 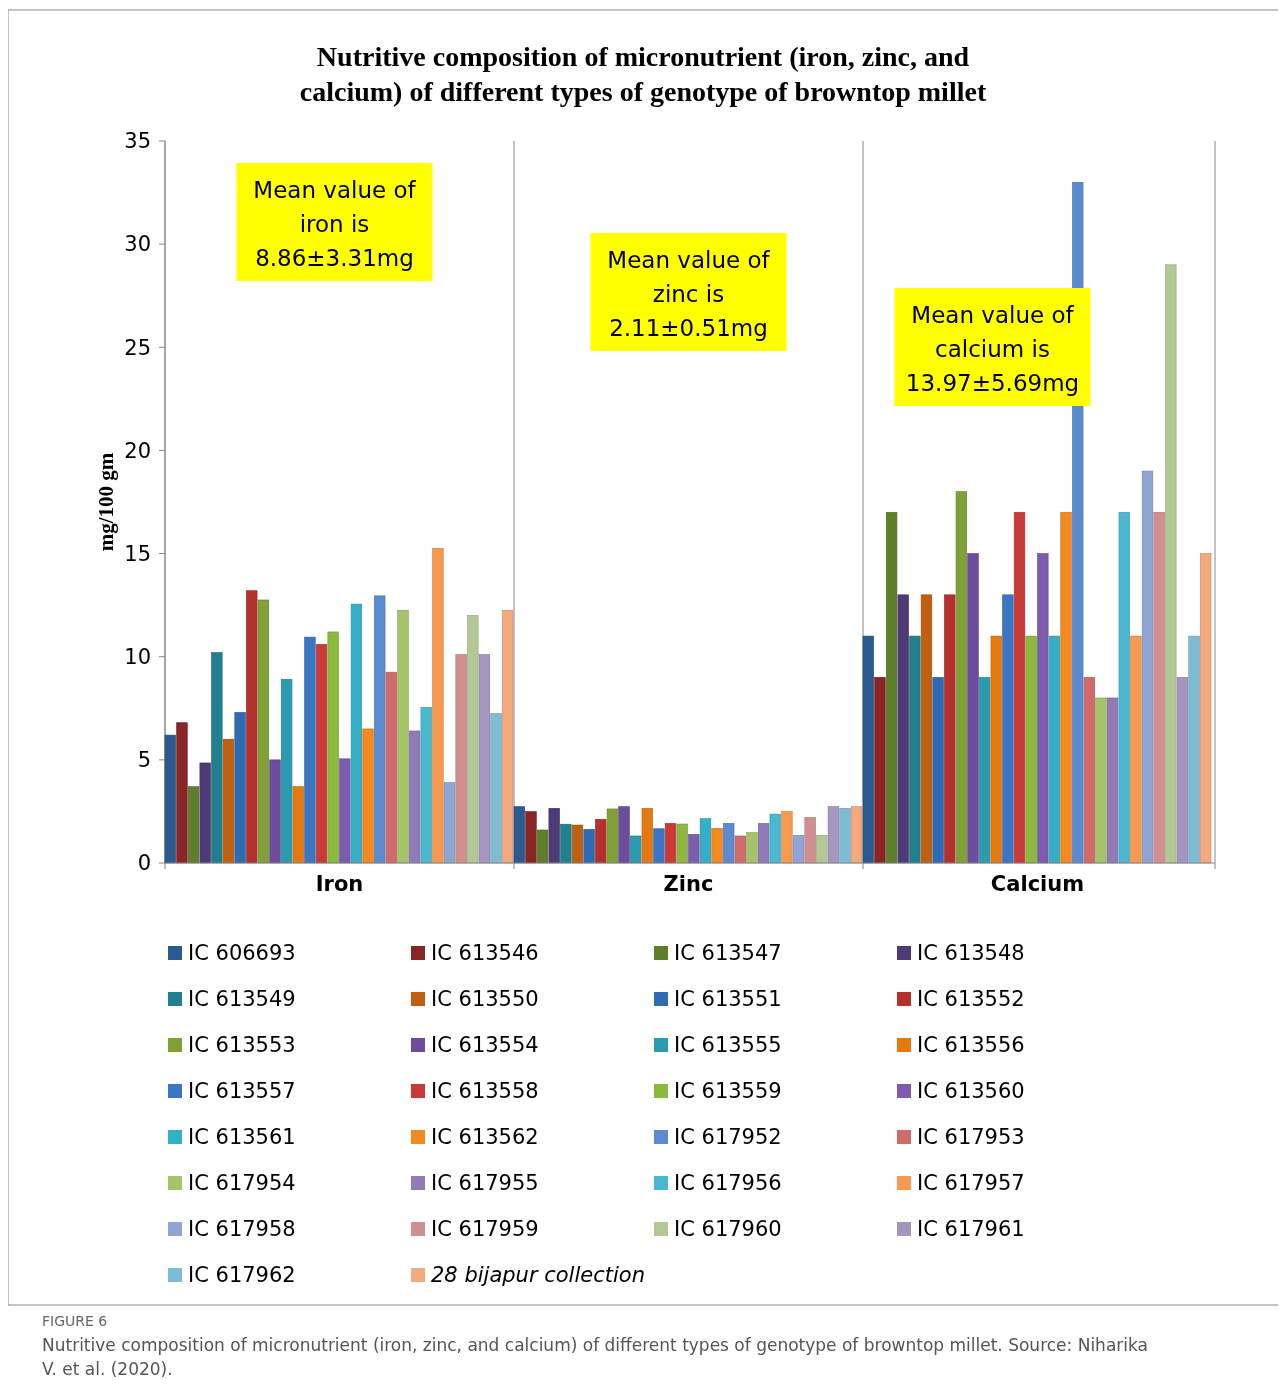 What do you see at coordinates (1037, 884) in the screenshot?
I see `x-tick-label: Calcium` at bounding box center [1037, 884].